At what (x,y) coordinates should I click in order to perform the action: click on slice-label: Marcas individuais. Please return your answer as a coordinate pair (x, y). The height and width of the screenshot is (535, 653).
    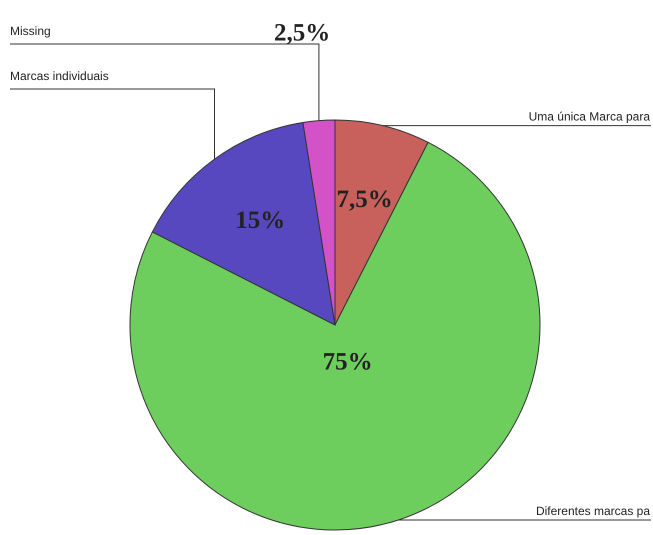
    Looking at the image, I should click on (59, 76).